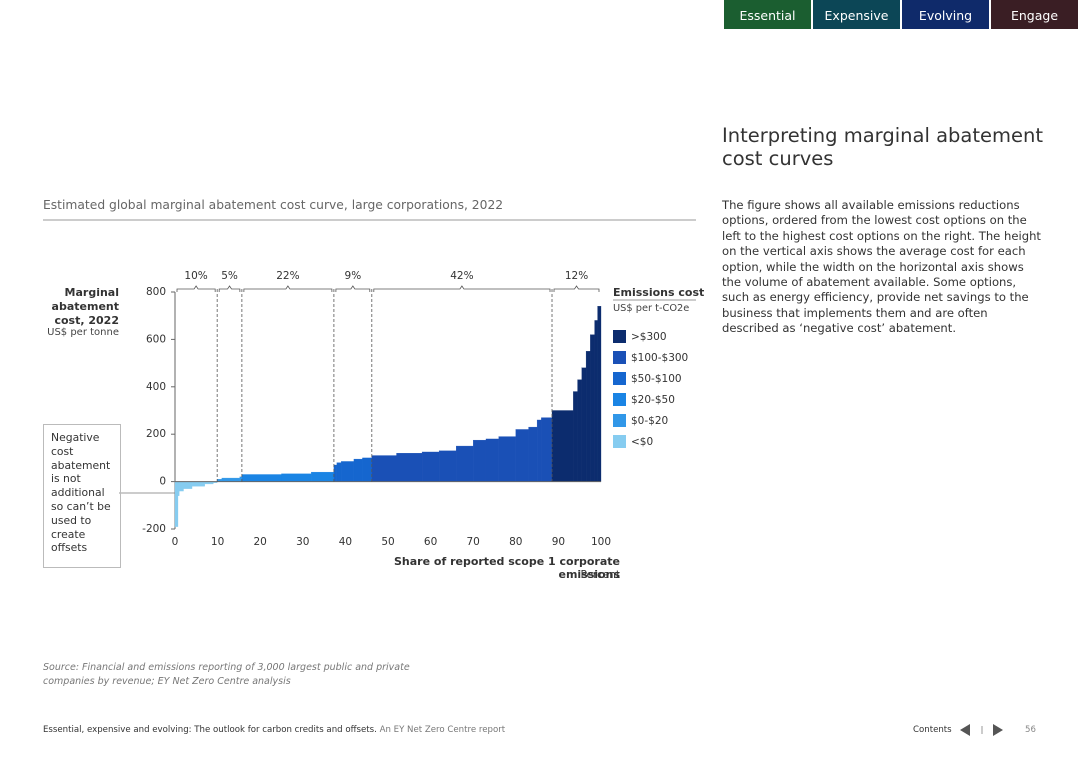 The width and height of the screenshot is (1080, 763). Describe the element at coordinates (981, 730) in the screenshot. I see `page-arrows` at that location.